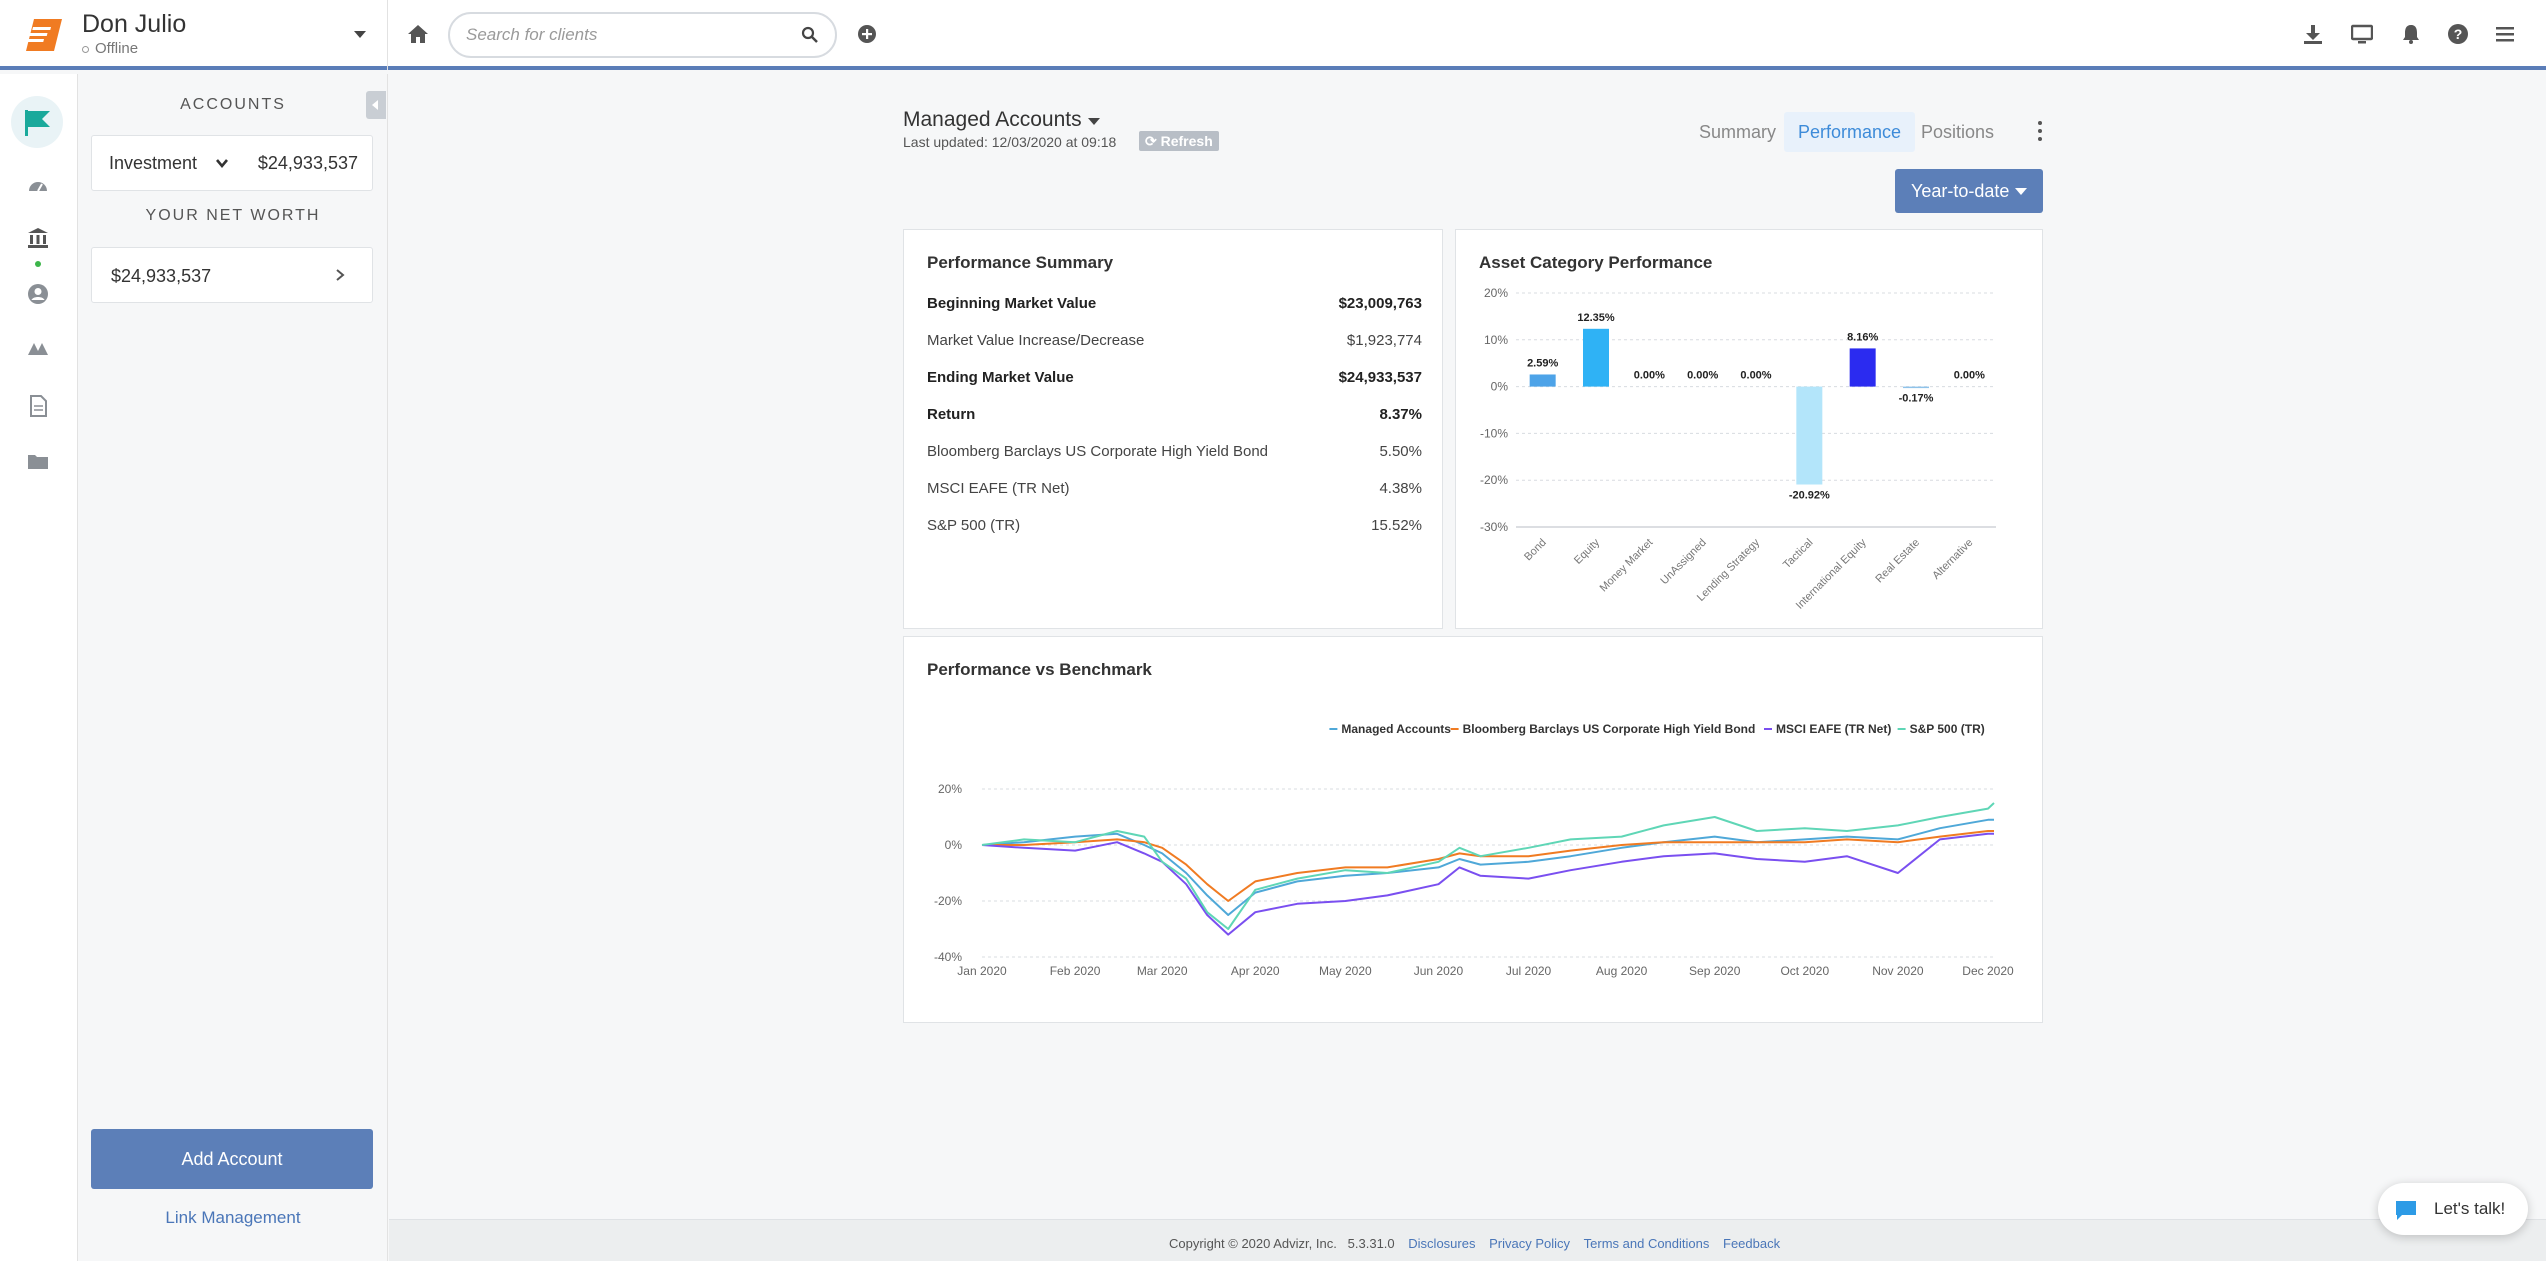 This screenshot has width=2546, height=1261. I want to click on legend-item: Managed Accounts, so click(1390, 729).